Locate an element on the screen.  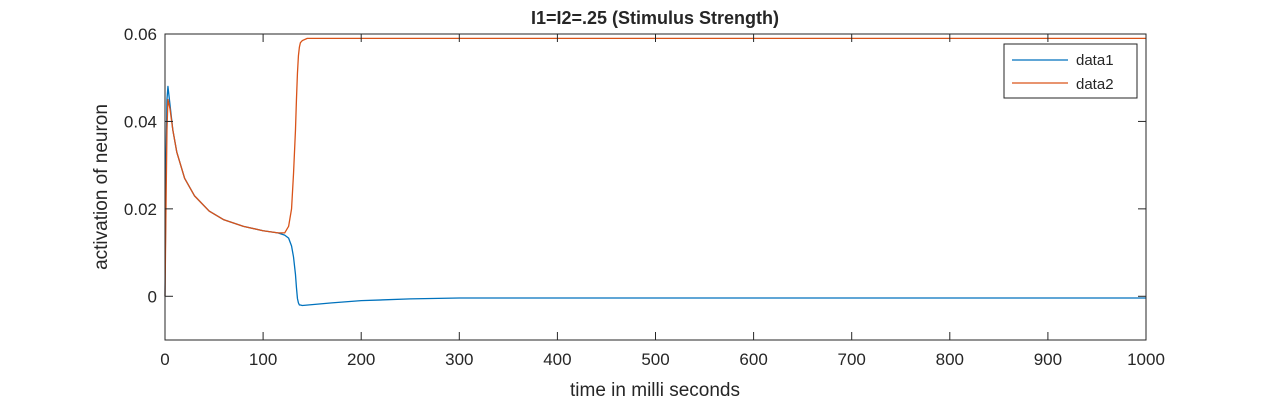
x-tick-label: 800 is located at coordinates (950, 359).